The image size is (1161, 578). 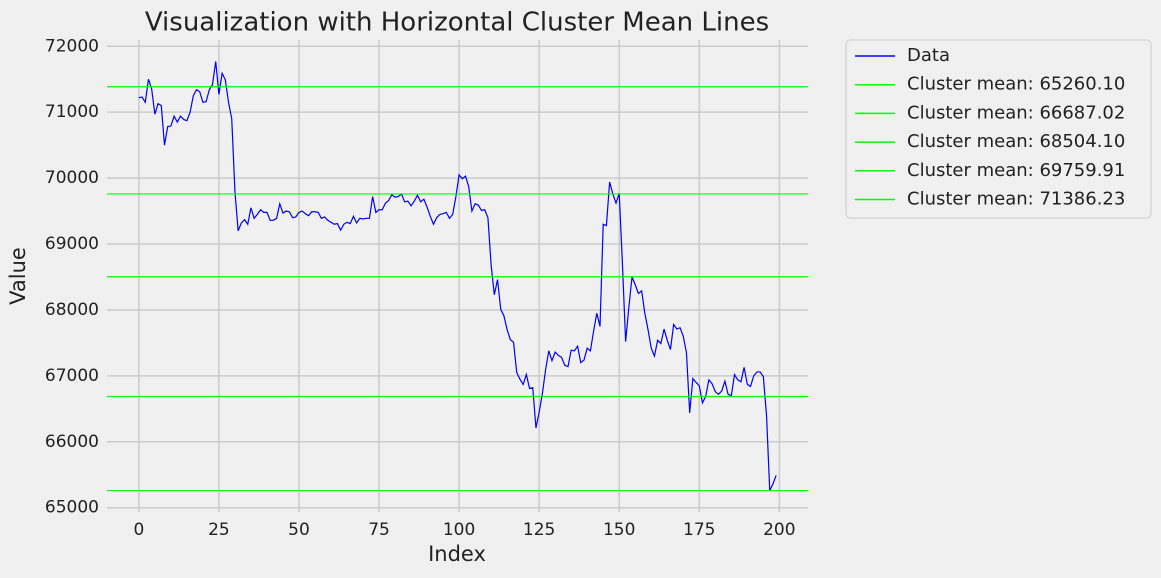 I want to click on x-tick-label: 100, so click(x=459, y=530).